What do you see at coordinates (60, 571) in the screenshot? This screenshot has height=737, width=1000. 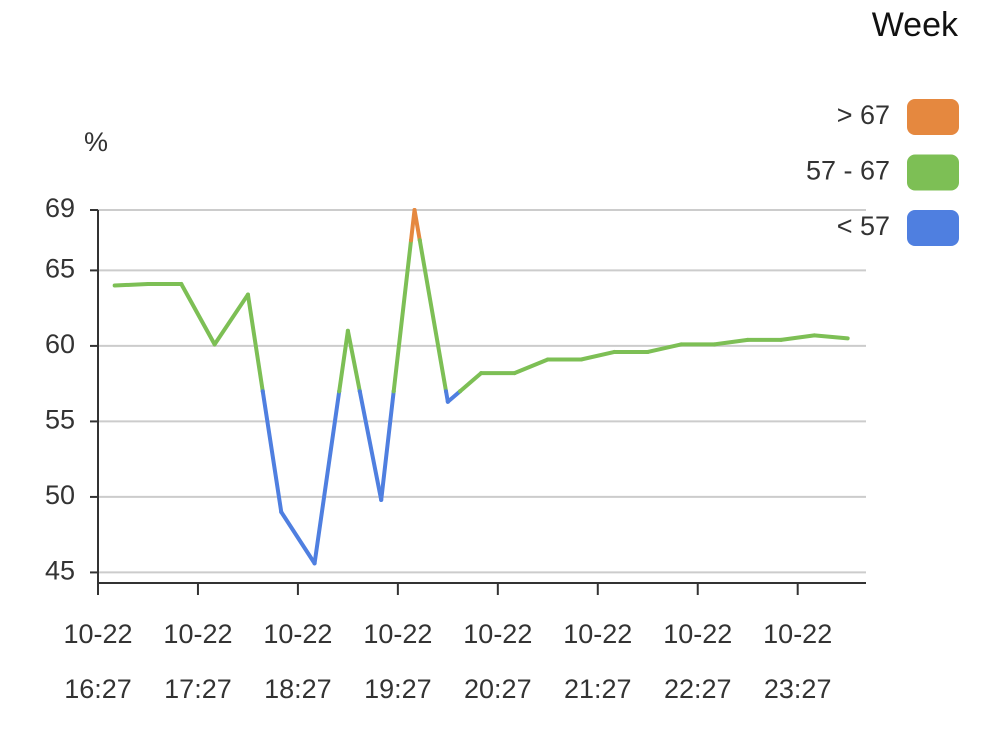 I see `y-tick-label: 45` at bounding box center [60, 571].